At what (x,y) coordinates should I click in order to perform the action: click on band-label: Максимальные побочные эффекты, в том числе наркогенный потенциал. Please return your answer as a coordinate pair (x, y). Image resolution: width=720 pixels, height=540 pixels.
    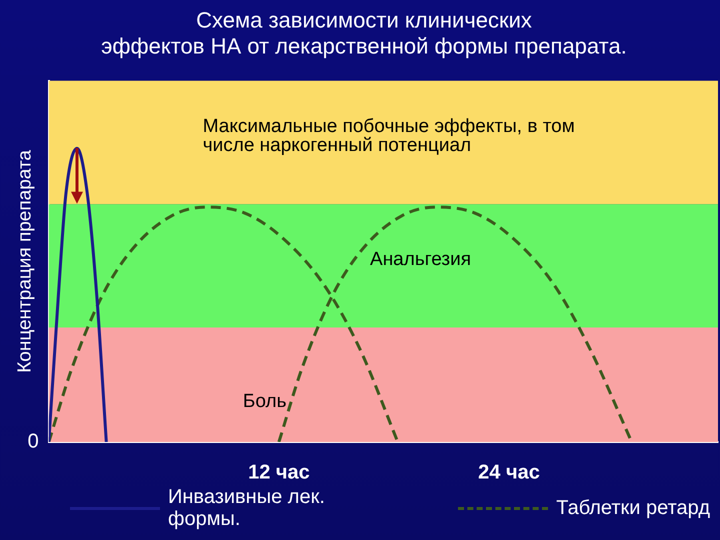
    Looking at the image, I should click on (388, 136).